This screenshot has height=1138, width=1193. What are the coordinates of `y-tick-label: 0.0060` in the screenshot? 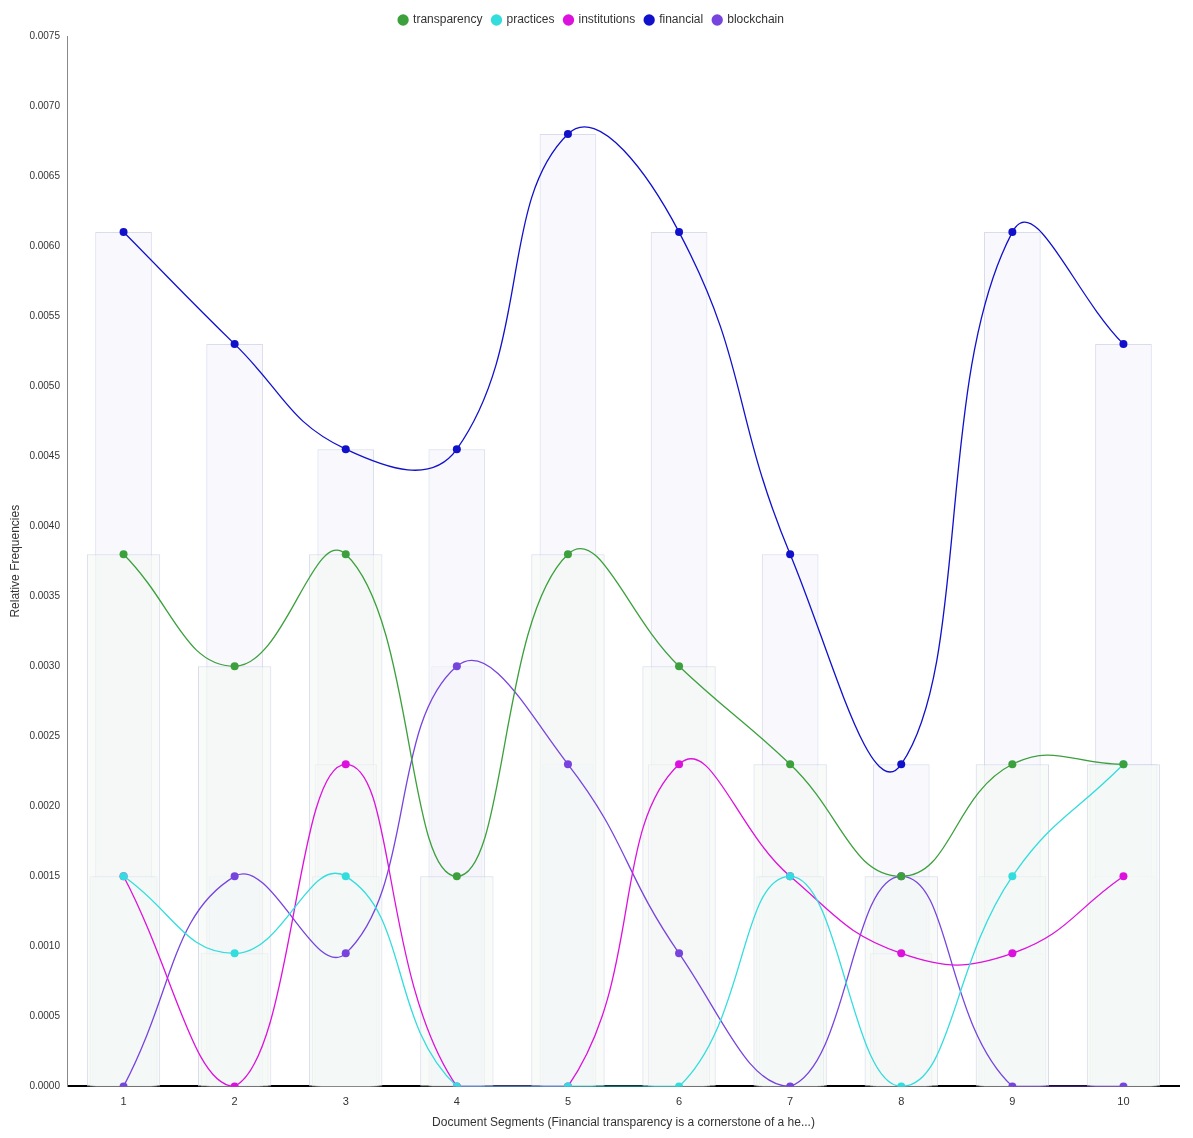 It's located at (45, 245).